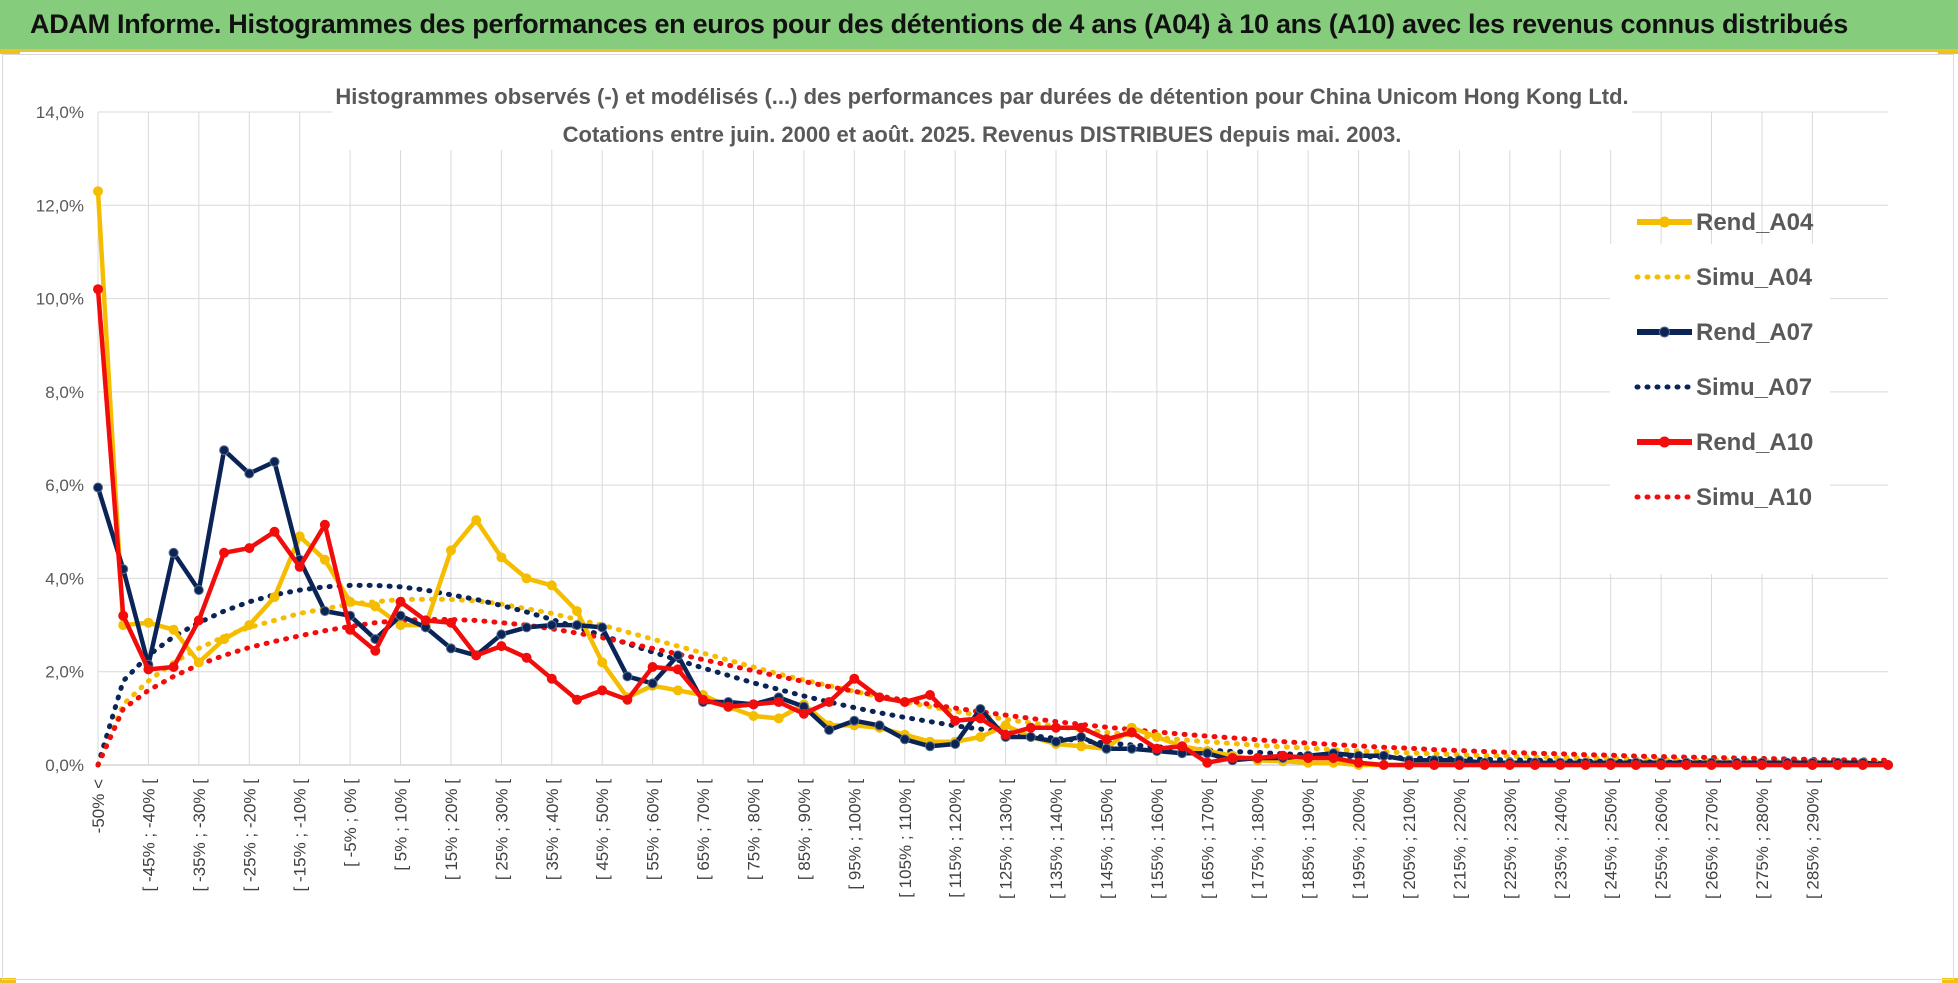  I want to click on x-tick-label: -50% <, so click(98, 806).